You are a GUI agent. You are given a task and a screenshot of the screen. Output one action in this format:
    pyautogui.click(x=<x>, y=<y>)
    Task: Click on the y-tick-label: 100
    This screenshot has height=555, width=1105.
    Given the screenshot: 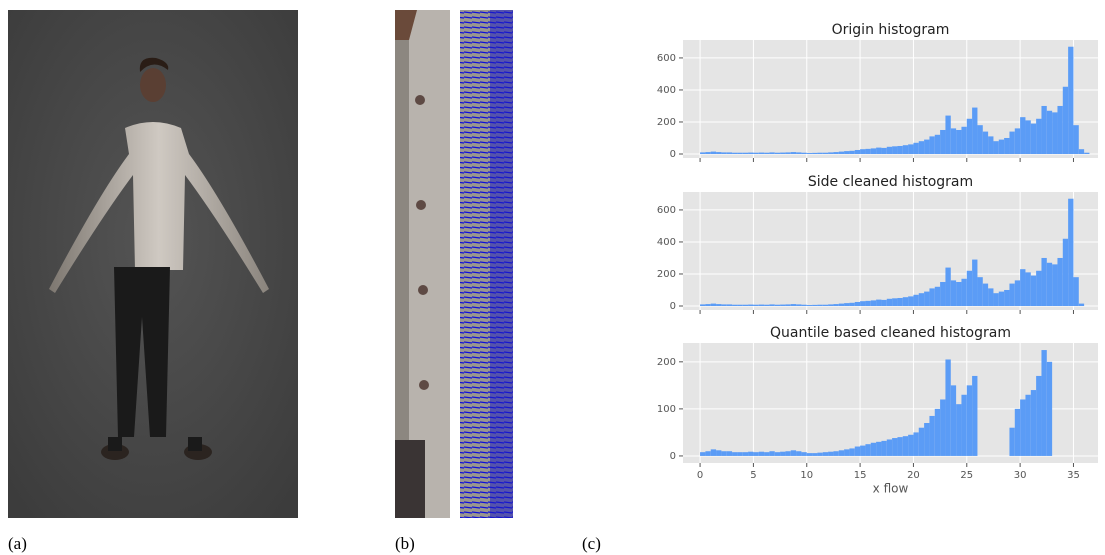 What is the action you would take?
    pyautogui.click(x=666, y=409)
    